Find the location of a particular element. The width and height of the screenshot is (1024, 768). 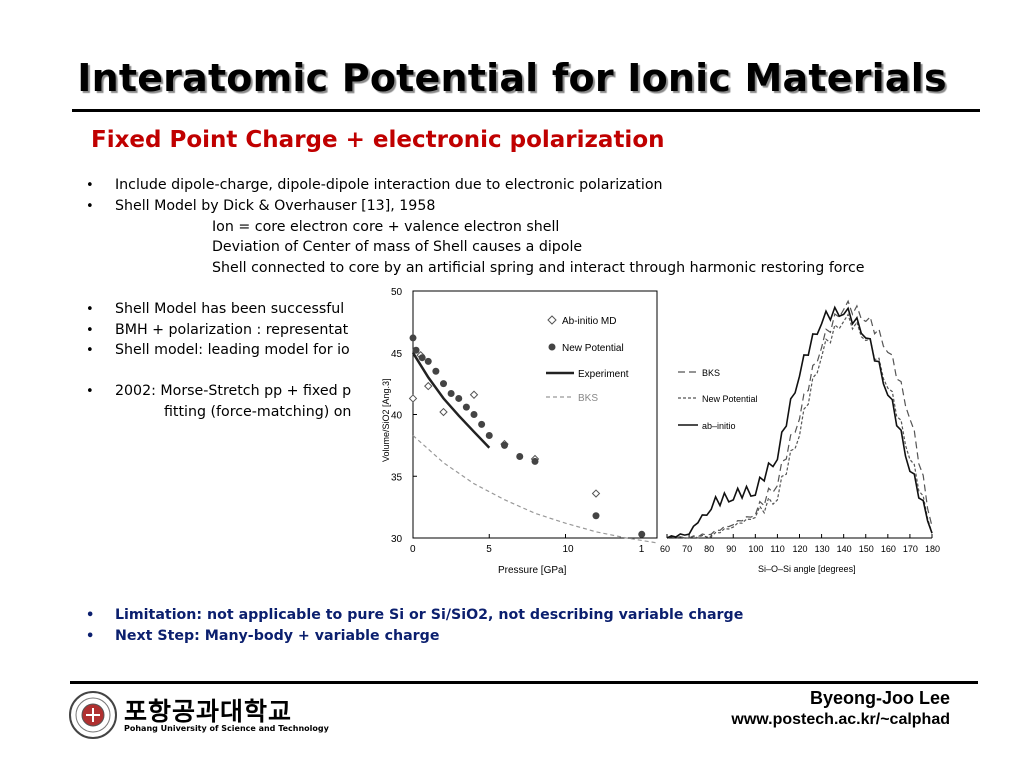

bullet-text: Shell Model has been successful is located at coordinates (230, 309).